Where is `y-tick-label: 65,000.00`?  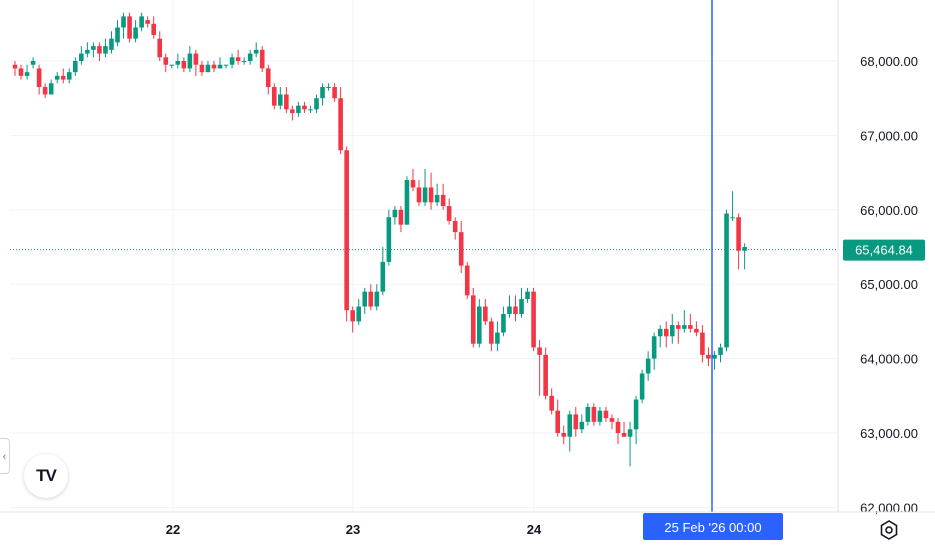
y-tick-label: 65,000.00 is located at coordinates (889, 284).